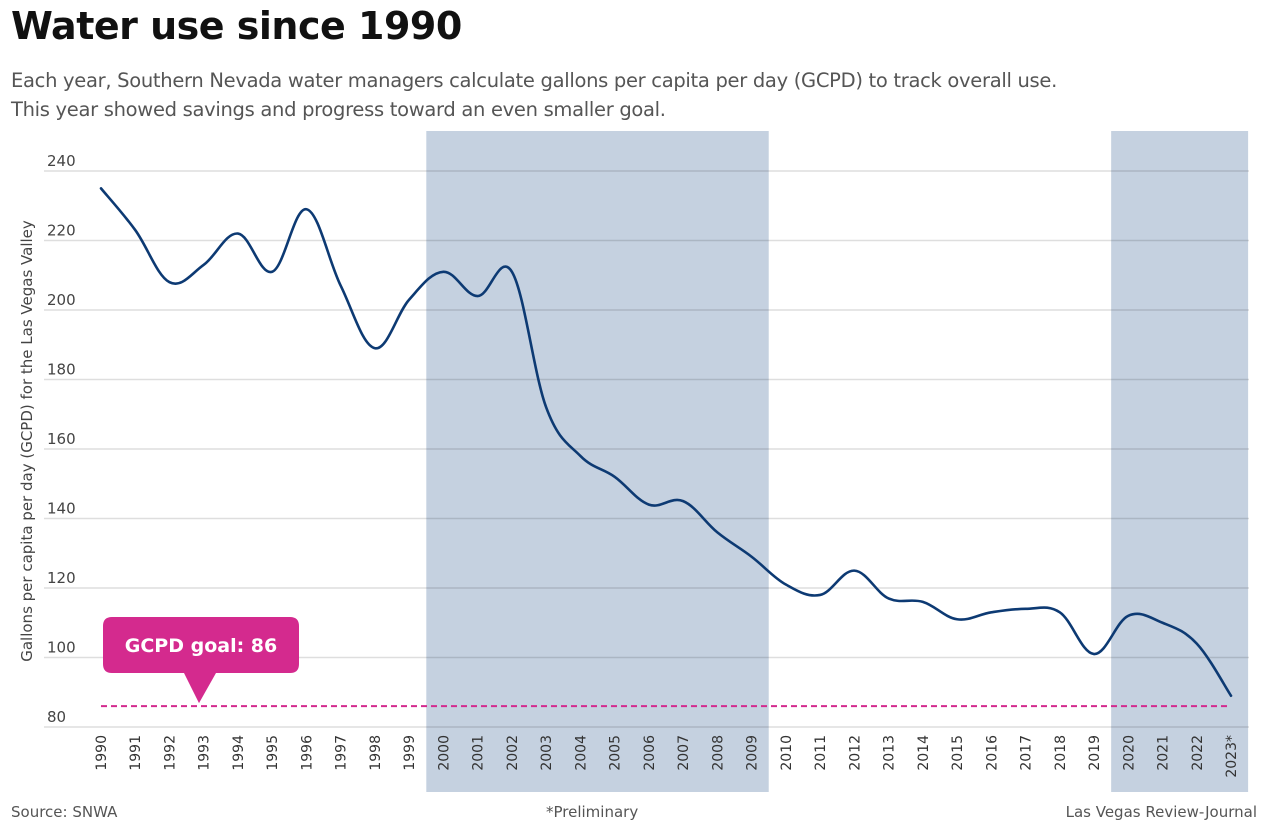 The width and height of the screenshot is (1261, 835). Describe the element at coordinates (61, 648) in the screenshot. I see `y-tick-label: 100` at that location.